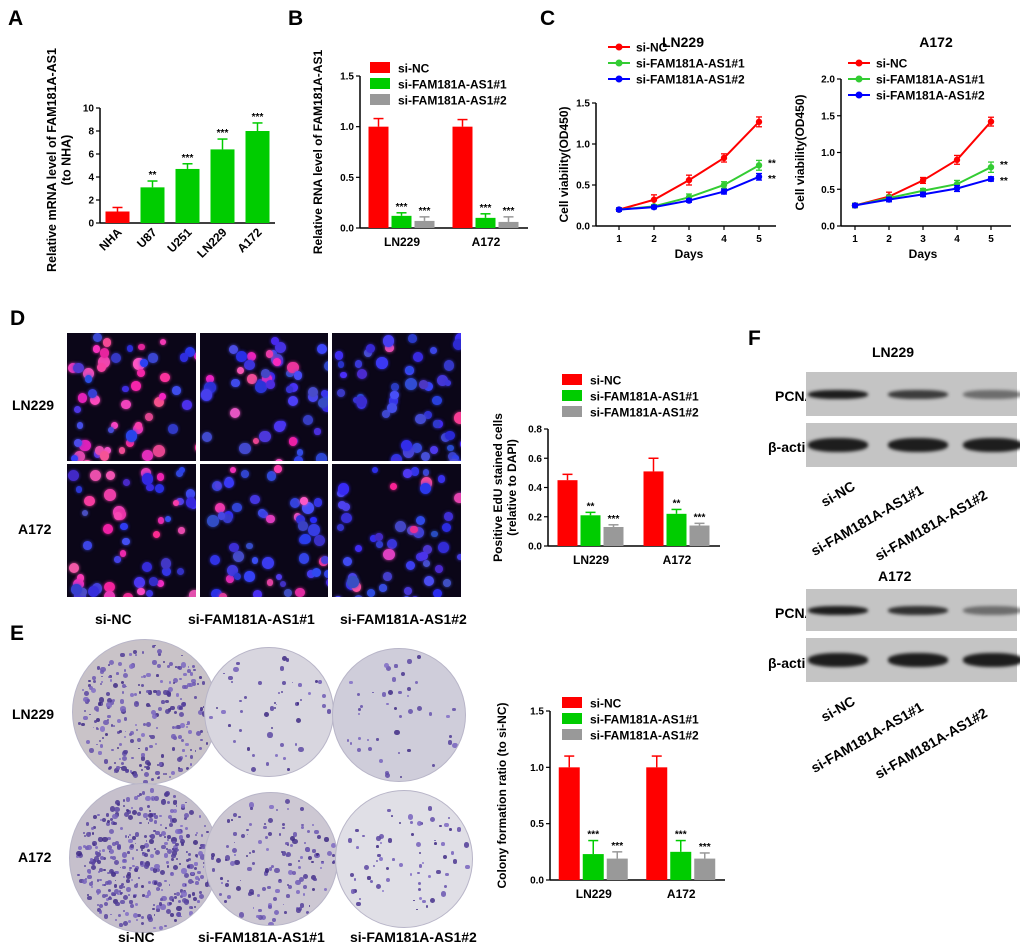  What do you see at coordinates (583, 186) in the screenshot?
I see `chart-c1-y-tick-label: 0.5` at bounding box center [583, 186].